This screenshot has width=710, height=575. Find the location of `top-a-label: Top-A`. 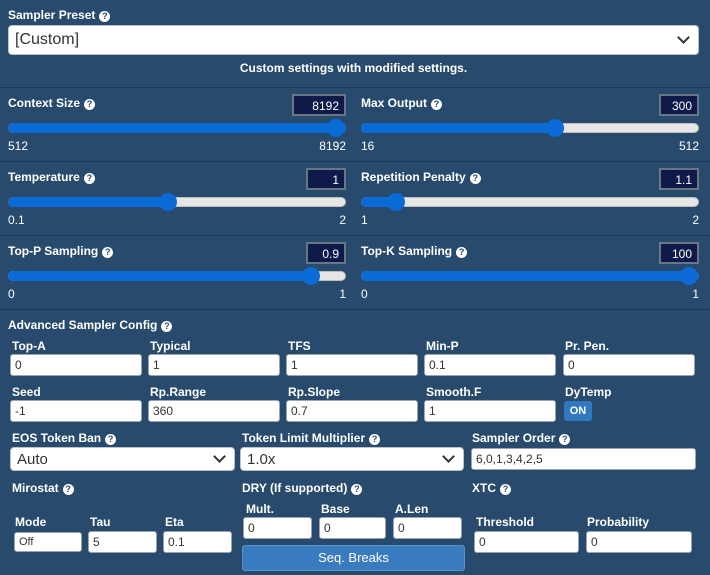

top-a-label: Top-A is located at coordinates (29, 346).